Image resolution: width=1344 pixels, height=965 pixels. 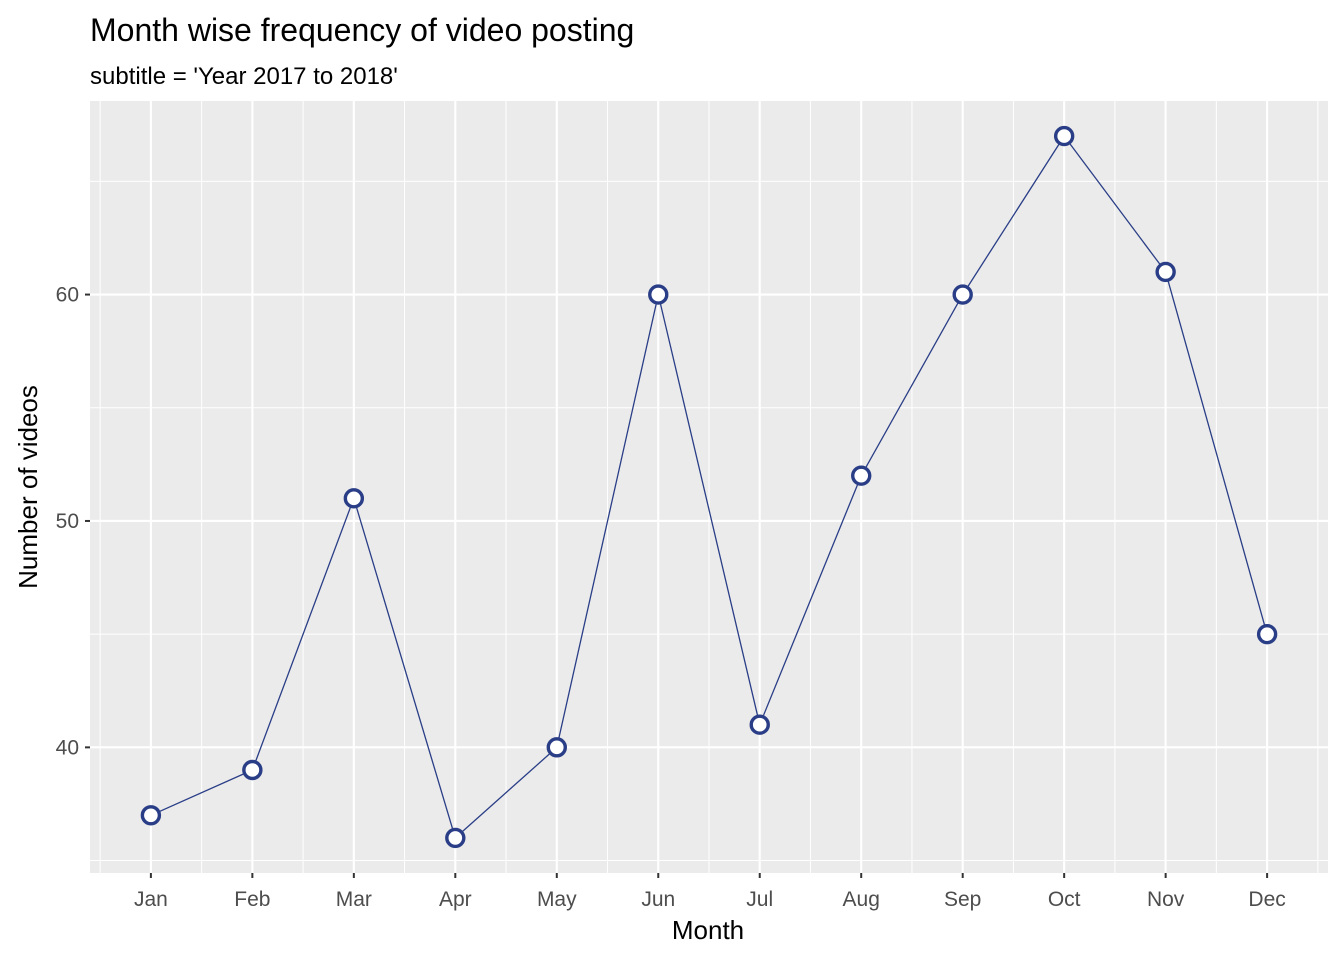 What do you see at coordinates (1165, 272) in the screenshot?
I see `data-point-nov` at bounding box center [1165, 272].